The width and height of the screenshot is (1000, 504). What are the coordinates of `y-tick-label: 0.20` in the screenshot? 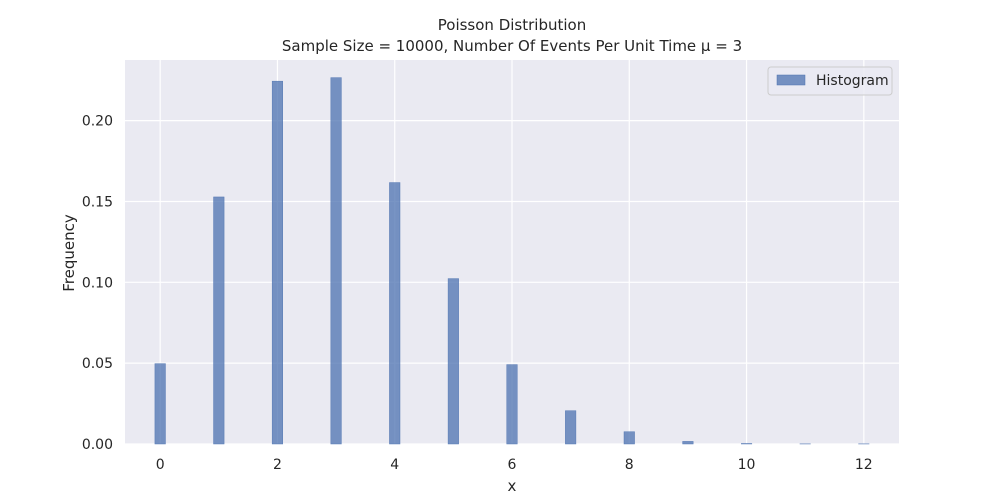 It's located at (97, 122).